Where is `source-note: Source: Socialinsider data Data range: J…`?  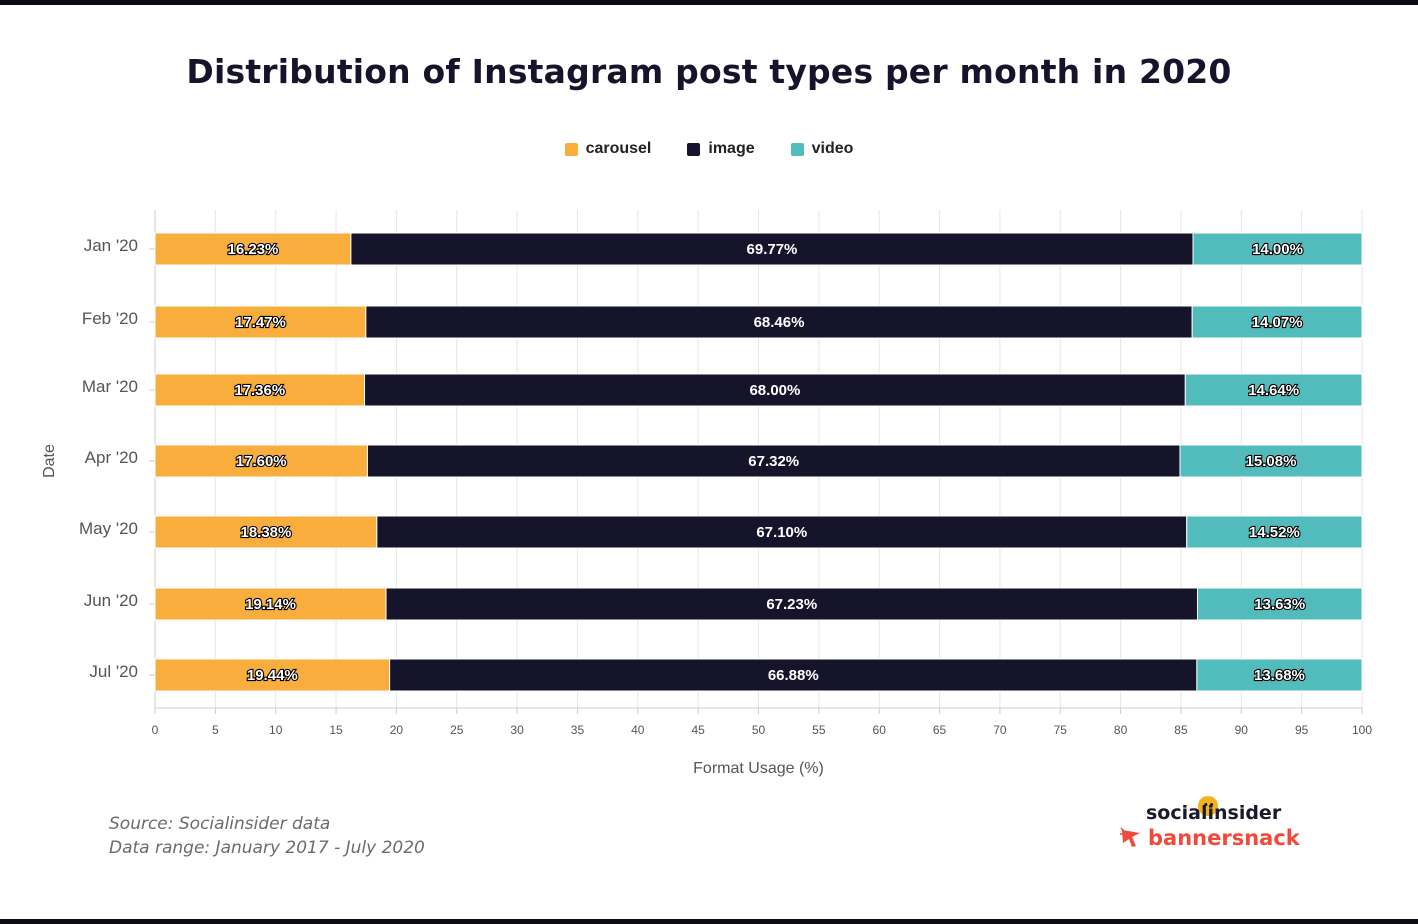 source-note: Source: Socialinsider data Data range: J… is located at coordinates (267, 836).